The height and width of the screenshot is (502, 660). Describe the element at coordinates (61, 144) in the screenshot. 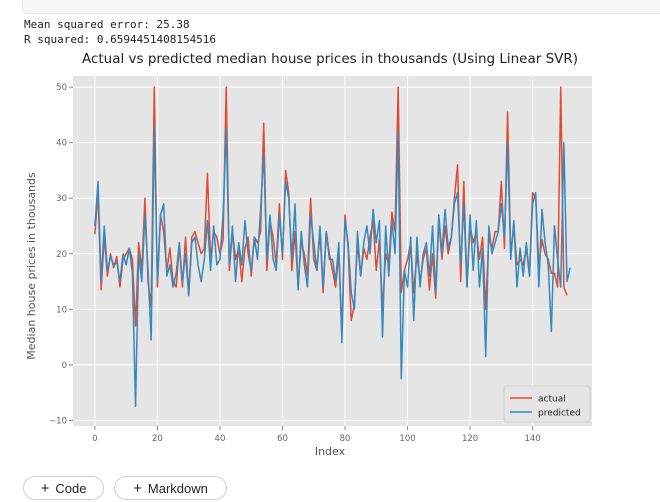

I see `y-tick-label: 40` at that location.